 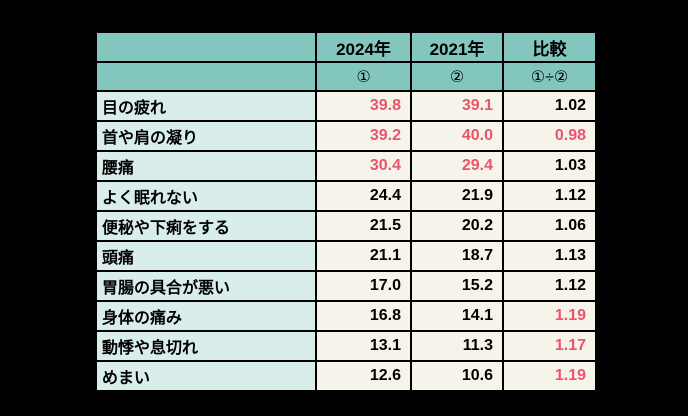 I want to click on column-header-2021: 2021年, so click(x=457, y=47).